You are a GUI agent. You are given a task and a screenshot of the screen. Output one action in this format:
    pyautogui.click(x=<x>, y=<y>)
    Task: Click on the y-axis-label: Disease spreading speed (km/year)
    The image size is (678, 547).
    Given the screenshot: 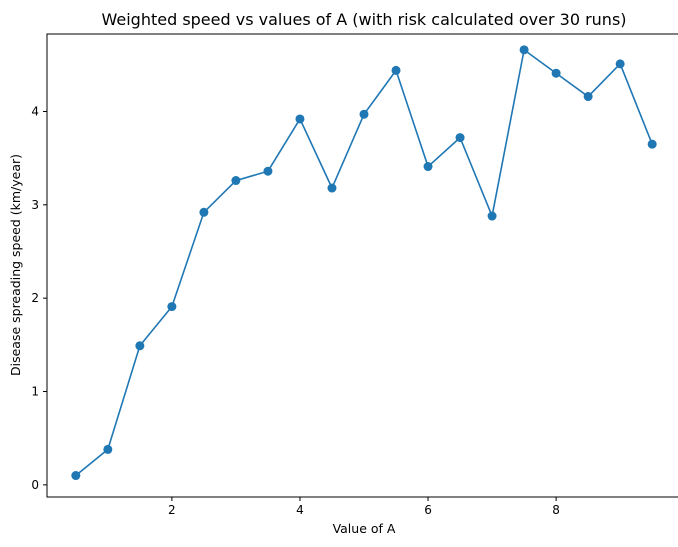 What is the action you would take?
    pyautogui.click(x=15, y=265)
    